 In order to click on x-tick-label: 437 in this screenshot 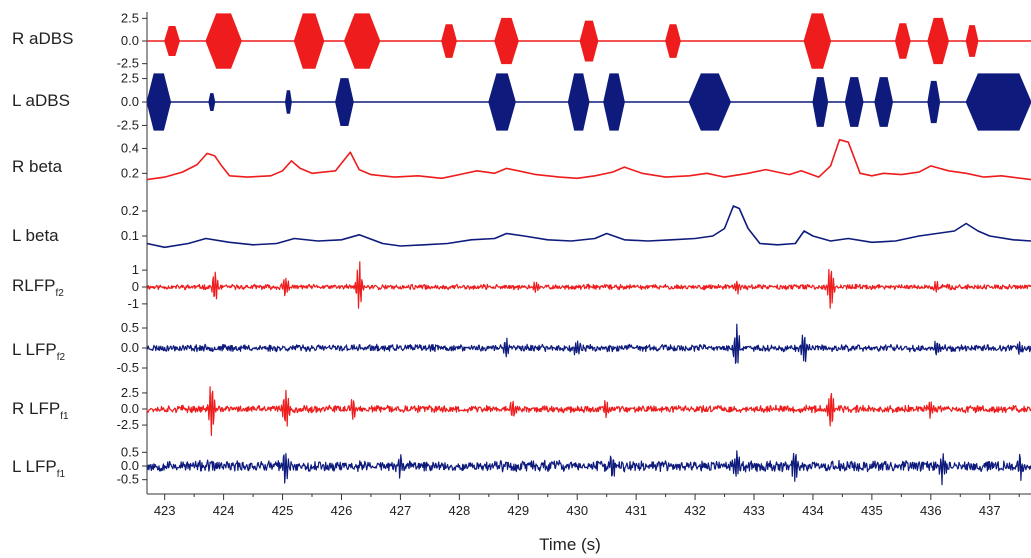, I will do `click(990, 510)`.